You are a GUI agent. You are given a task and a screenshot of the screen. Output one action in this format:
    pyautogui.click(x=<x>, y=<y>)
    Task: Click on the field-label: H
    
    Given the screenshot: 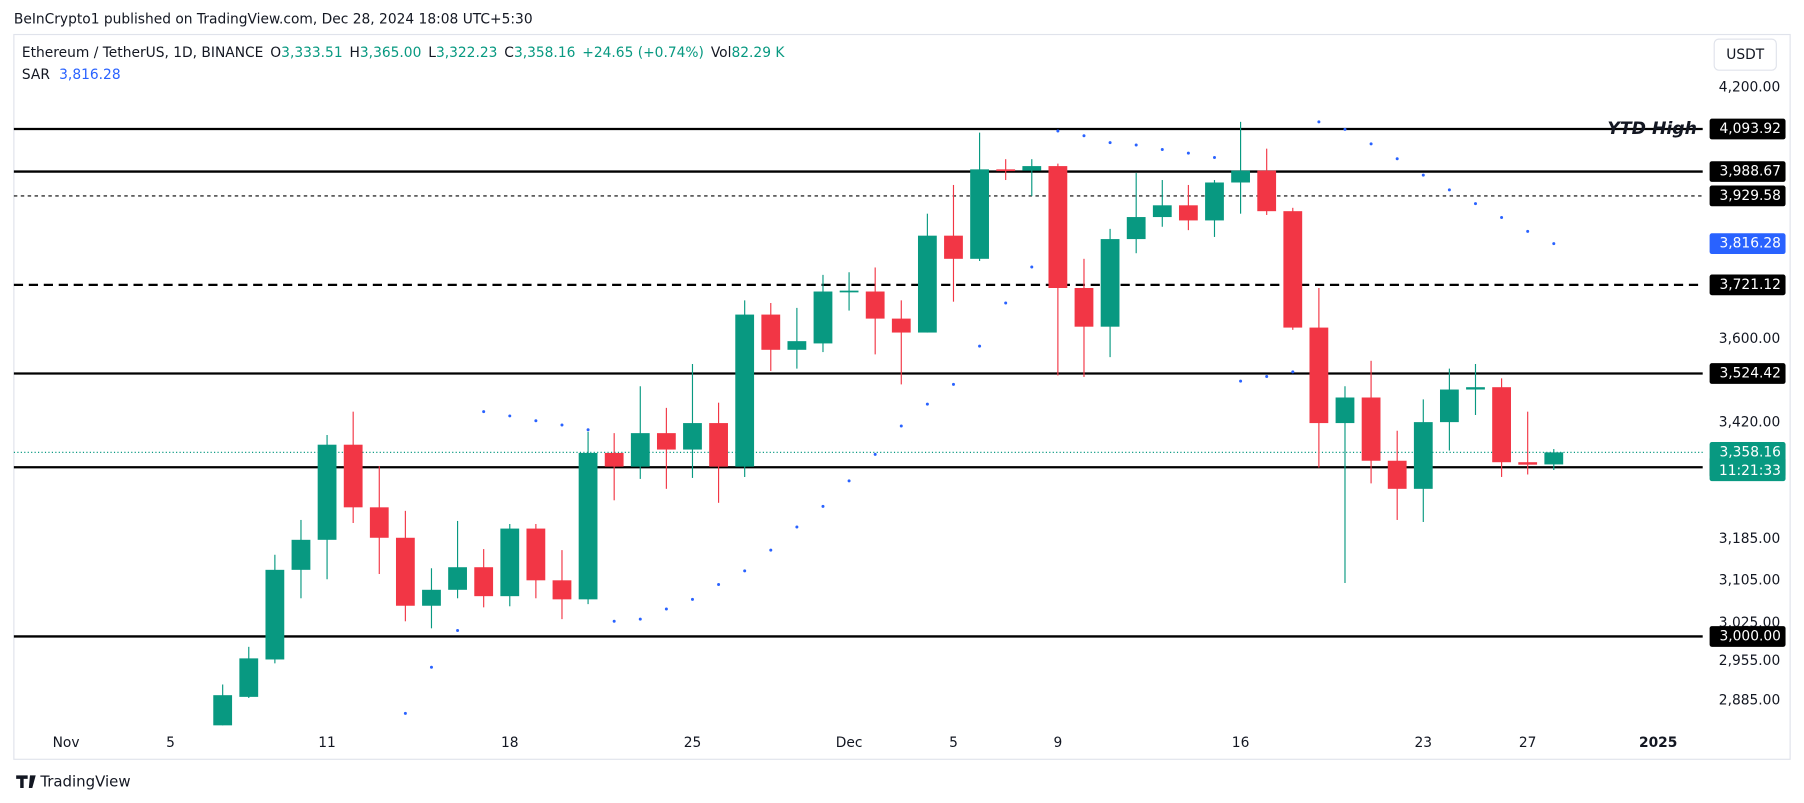 What is the action you would take?
    pyautogui.click(x=355, y=53)
    